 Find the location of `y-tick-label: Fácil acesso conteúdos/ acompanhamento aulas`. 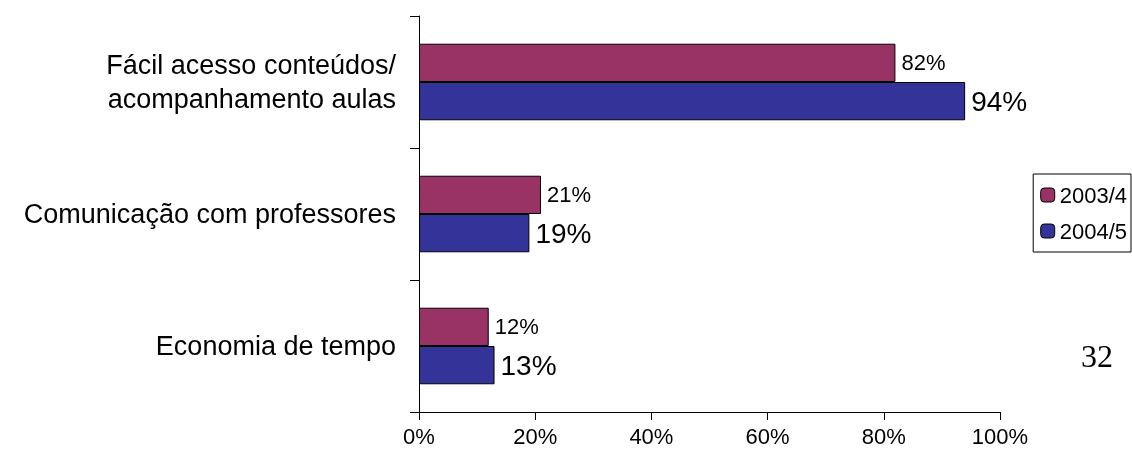

y-tick-label: Fácil acesso conteúdos/ acompanhamento aulas is located at coordinates (251, 82).